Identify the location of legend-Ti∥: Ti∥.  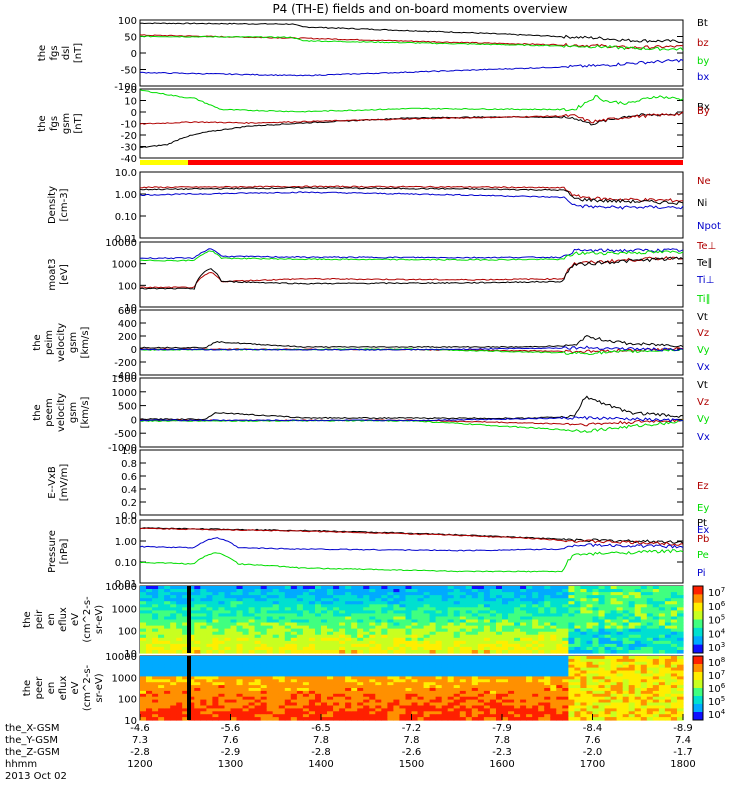
(703, 299).